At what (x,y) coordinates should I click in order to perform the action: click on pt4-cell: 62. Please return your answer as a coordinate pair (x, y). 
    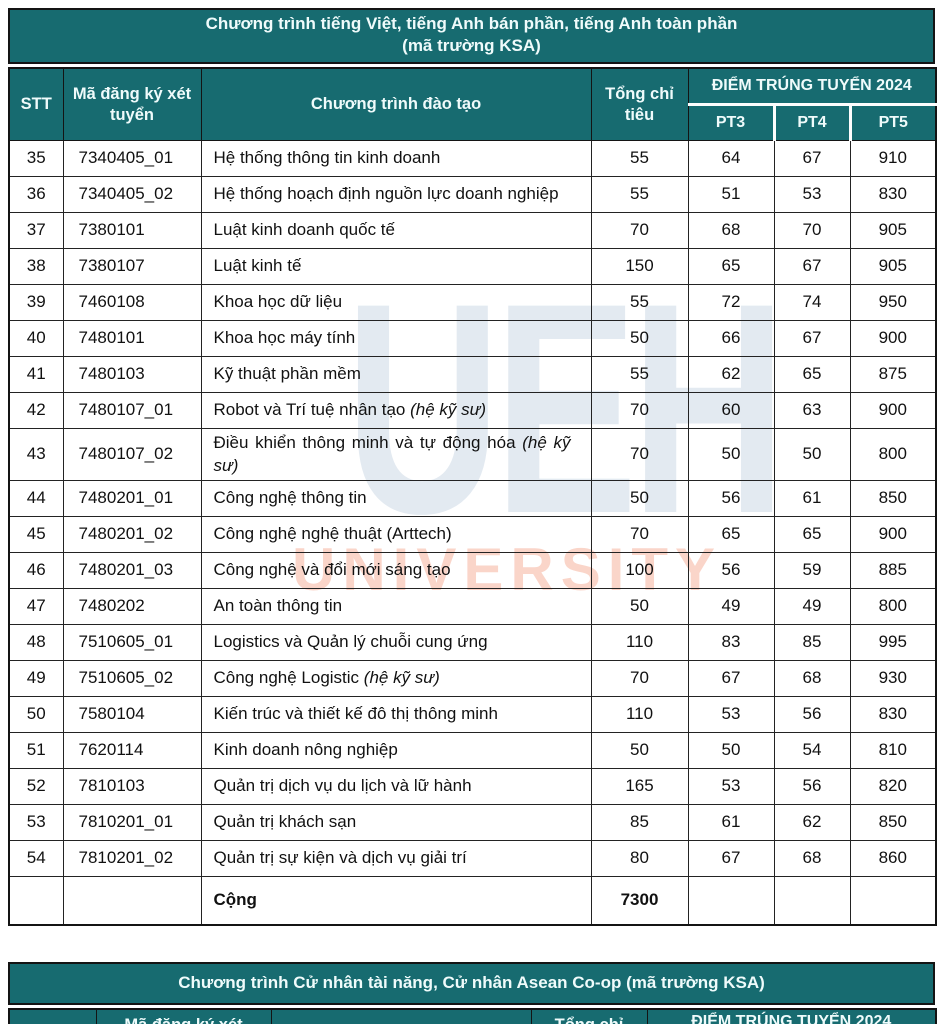
    Looking at the image, I should click on (812, 823).